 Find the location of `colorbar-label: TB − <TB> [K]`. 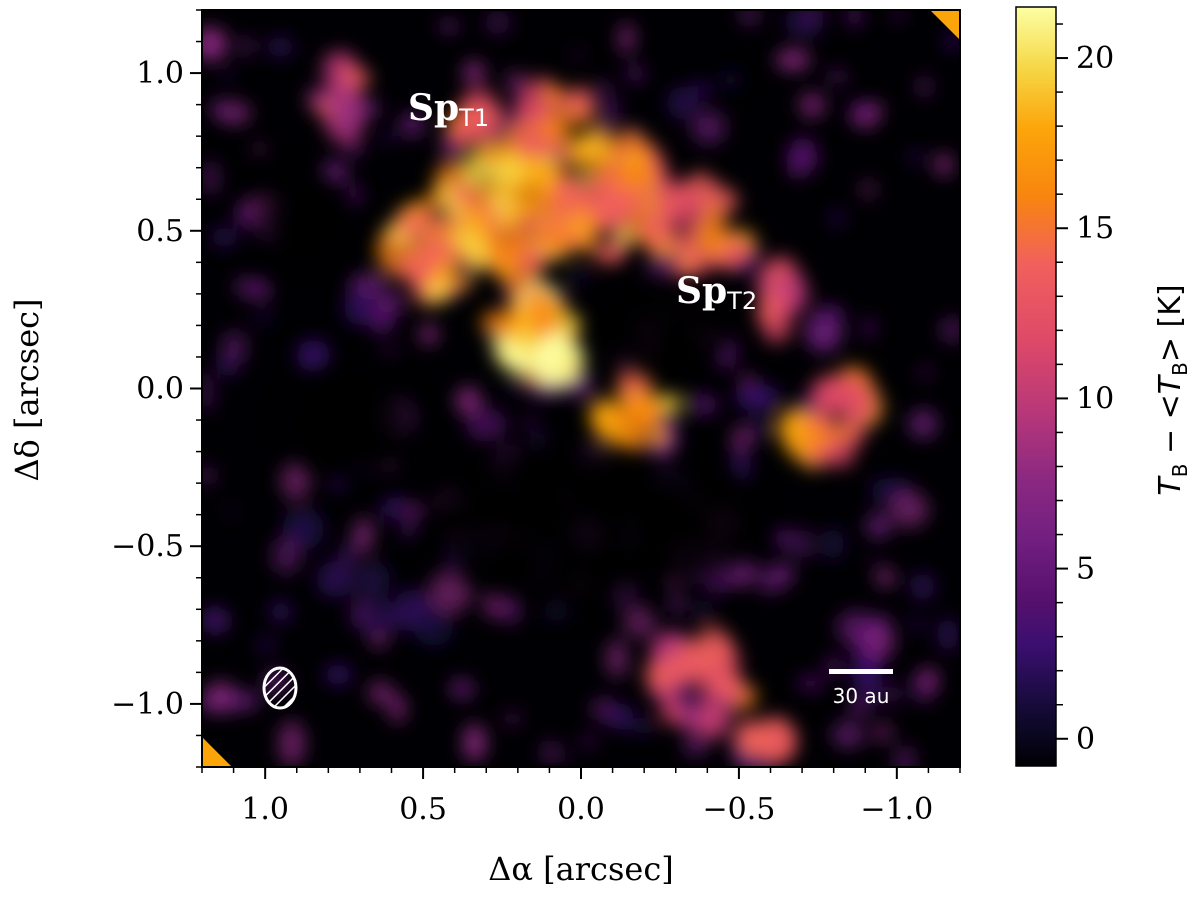

colorbar-label: TB − <TB> [K] is located at coordinates (1172, 389).